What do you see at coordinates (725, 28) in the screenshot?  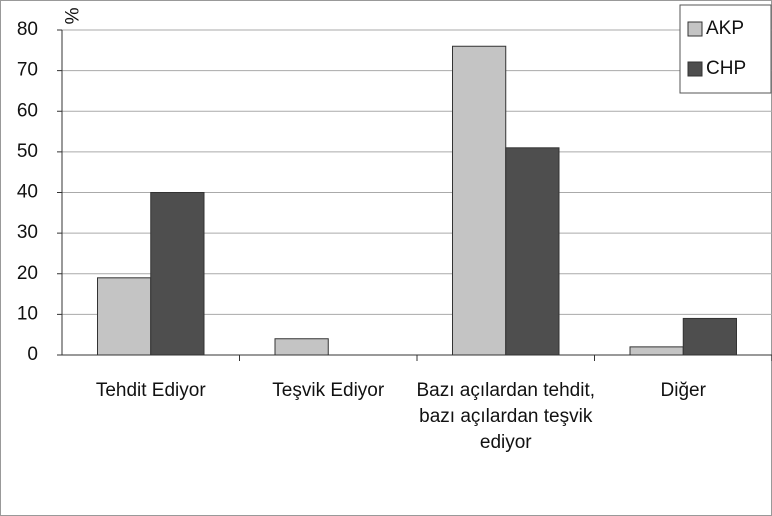 I see `legend-label: AKP` at bounding box center [725, 28].